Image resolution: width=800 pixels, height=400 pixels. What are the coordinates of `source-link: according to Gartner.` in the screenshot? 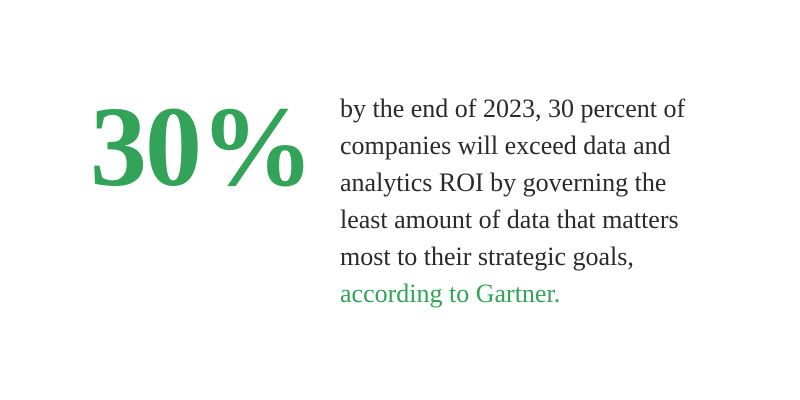 It's located at (450, 293).